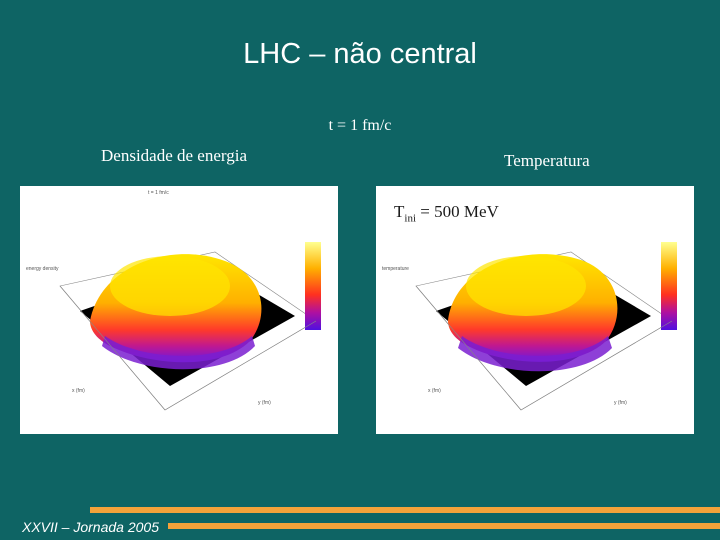  Describe the element at coordinates (410, 218) in the screenshot. I see `tini-subscript: ini` at that location.